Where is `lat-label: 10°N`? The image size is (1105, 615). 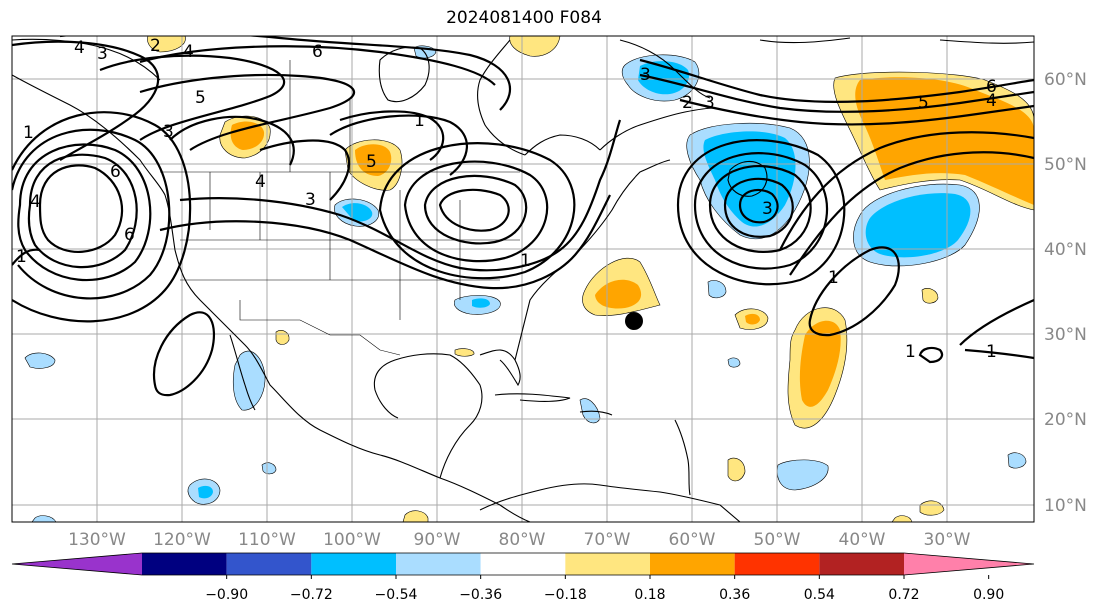 lat-label: 10°N is located at coordinates (1065, 506).